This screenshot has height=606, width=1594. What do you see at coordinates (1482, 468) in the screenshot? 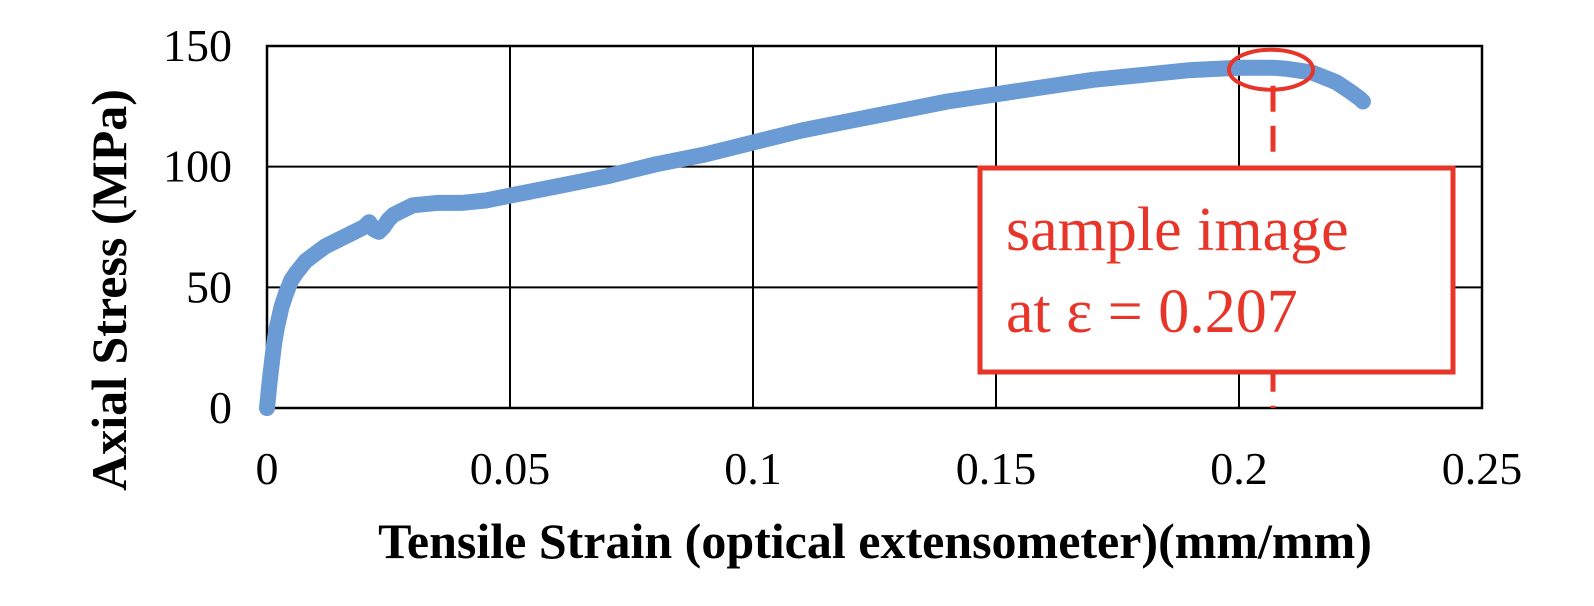
I see `x-tick-label-5: 0.25` at bounding box center [1482, 468].